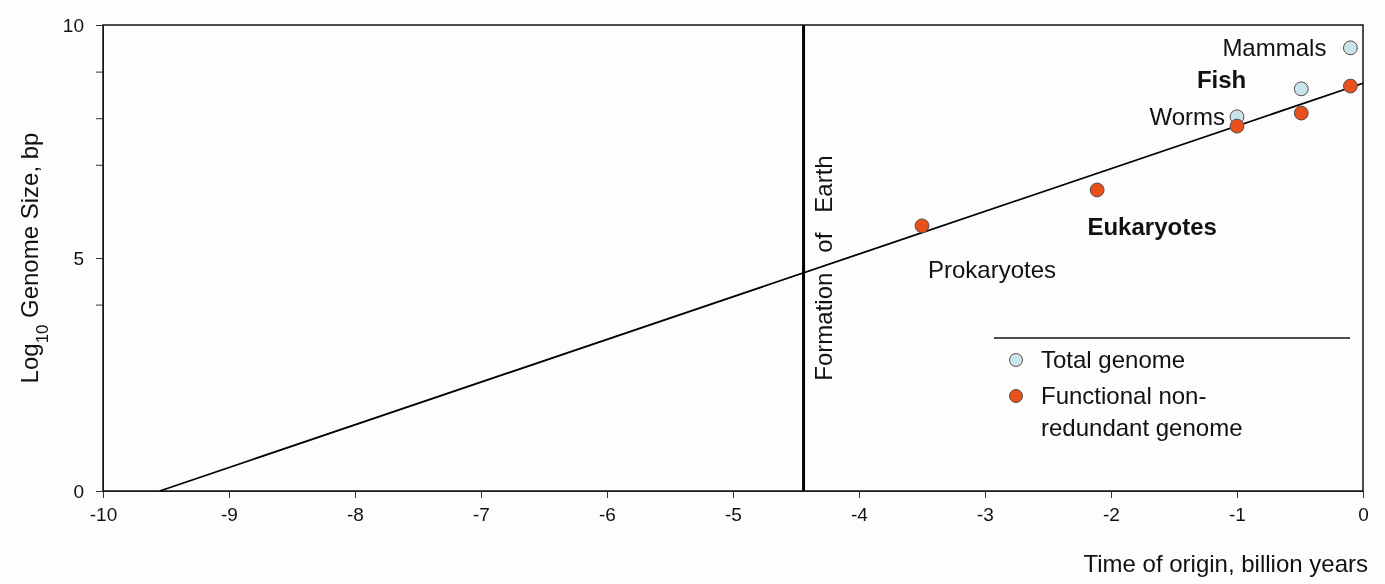  What do you see at coordinates (860, 515) in the screenshot?
I see `x-tick-label: -4` at bounding box center [860, 515].